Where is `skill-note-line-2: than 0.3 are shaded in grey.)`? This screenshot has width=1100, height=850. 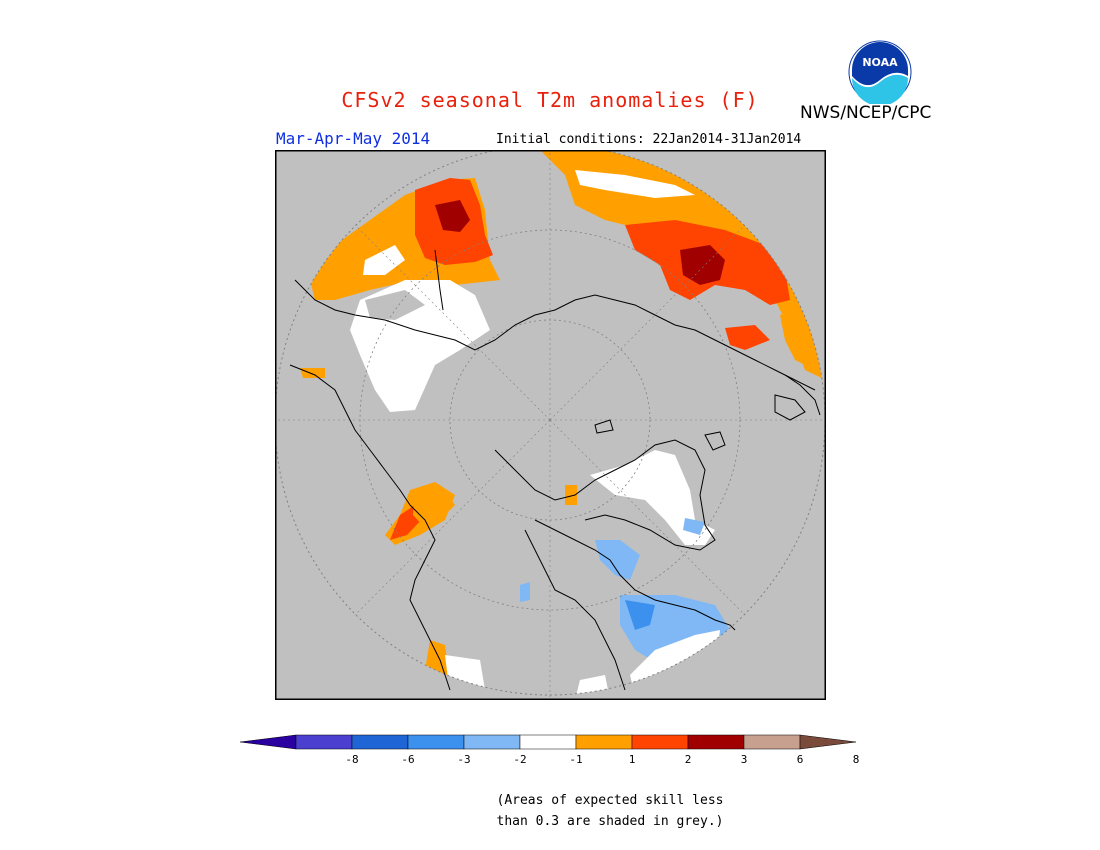
skill-note-line-2: than 0.3 are shaded in grey.) is located at coordinates (610, 821).